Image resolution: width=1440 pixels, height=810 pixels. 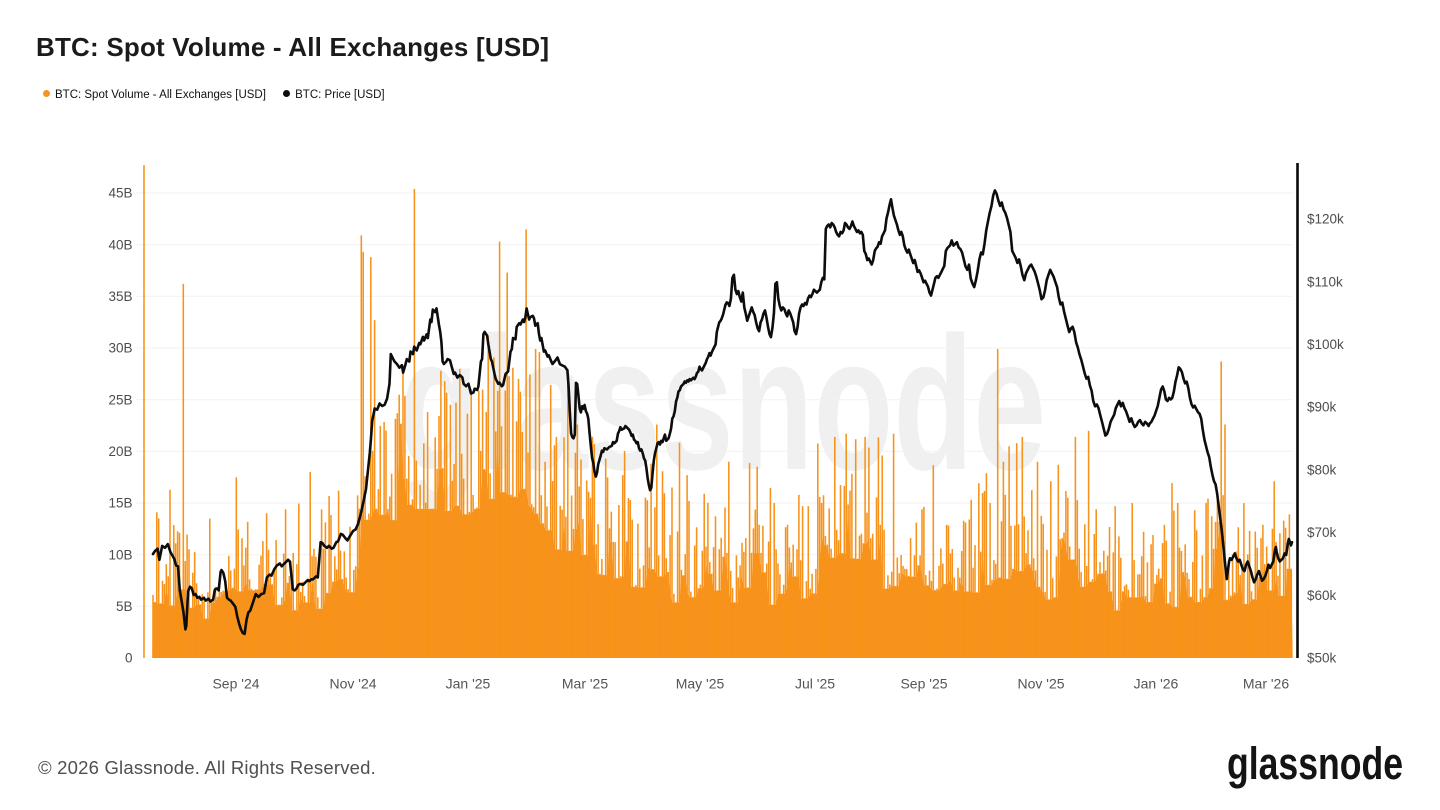 I want to click on svg-text: Mar '26, so click(x=1266, y=684).